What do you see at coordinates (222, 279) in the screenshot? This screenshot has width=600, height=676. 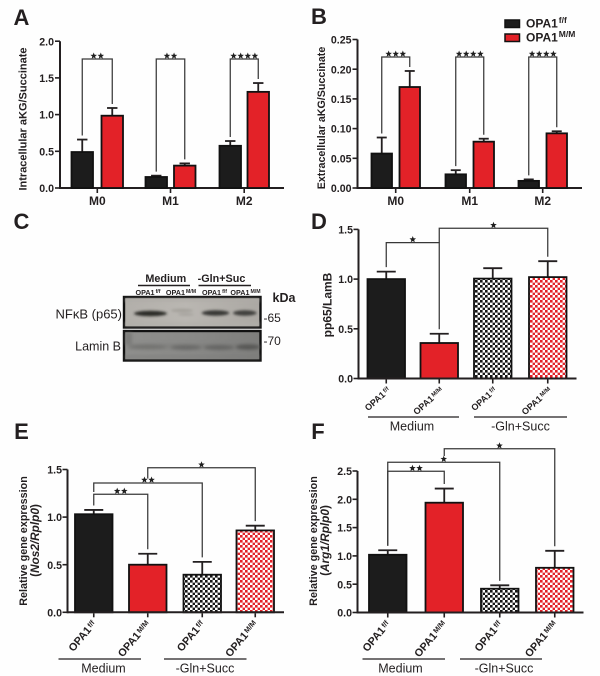 I see `svg-text: -Gln+Suc` at bounding box center [222, 279].